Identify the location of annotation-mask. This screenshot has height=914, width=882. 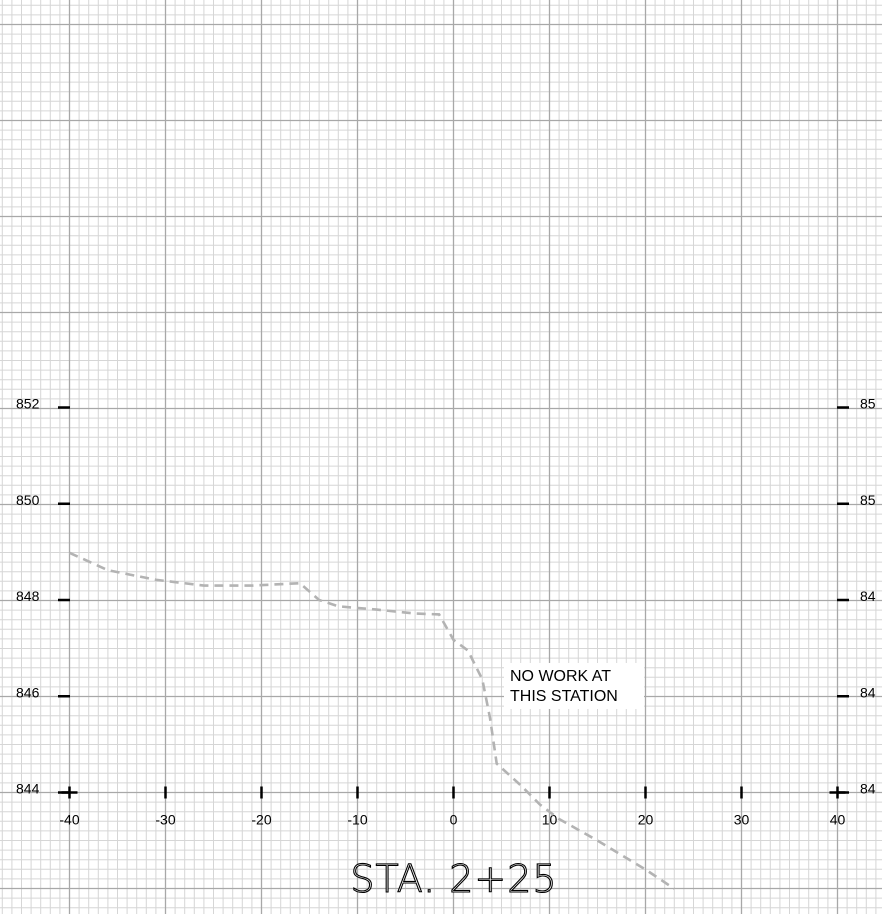
(574, 686).